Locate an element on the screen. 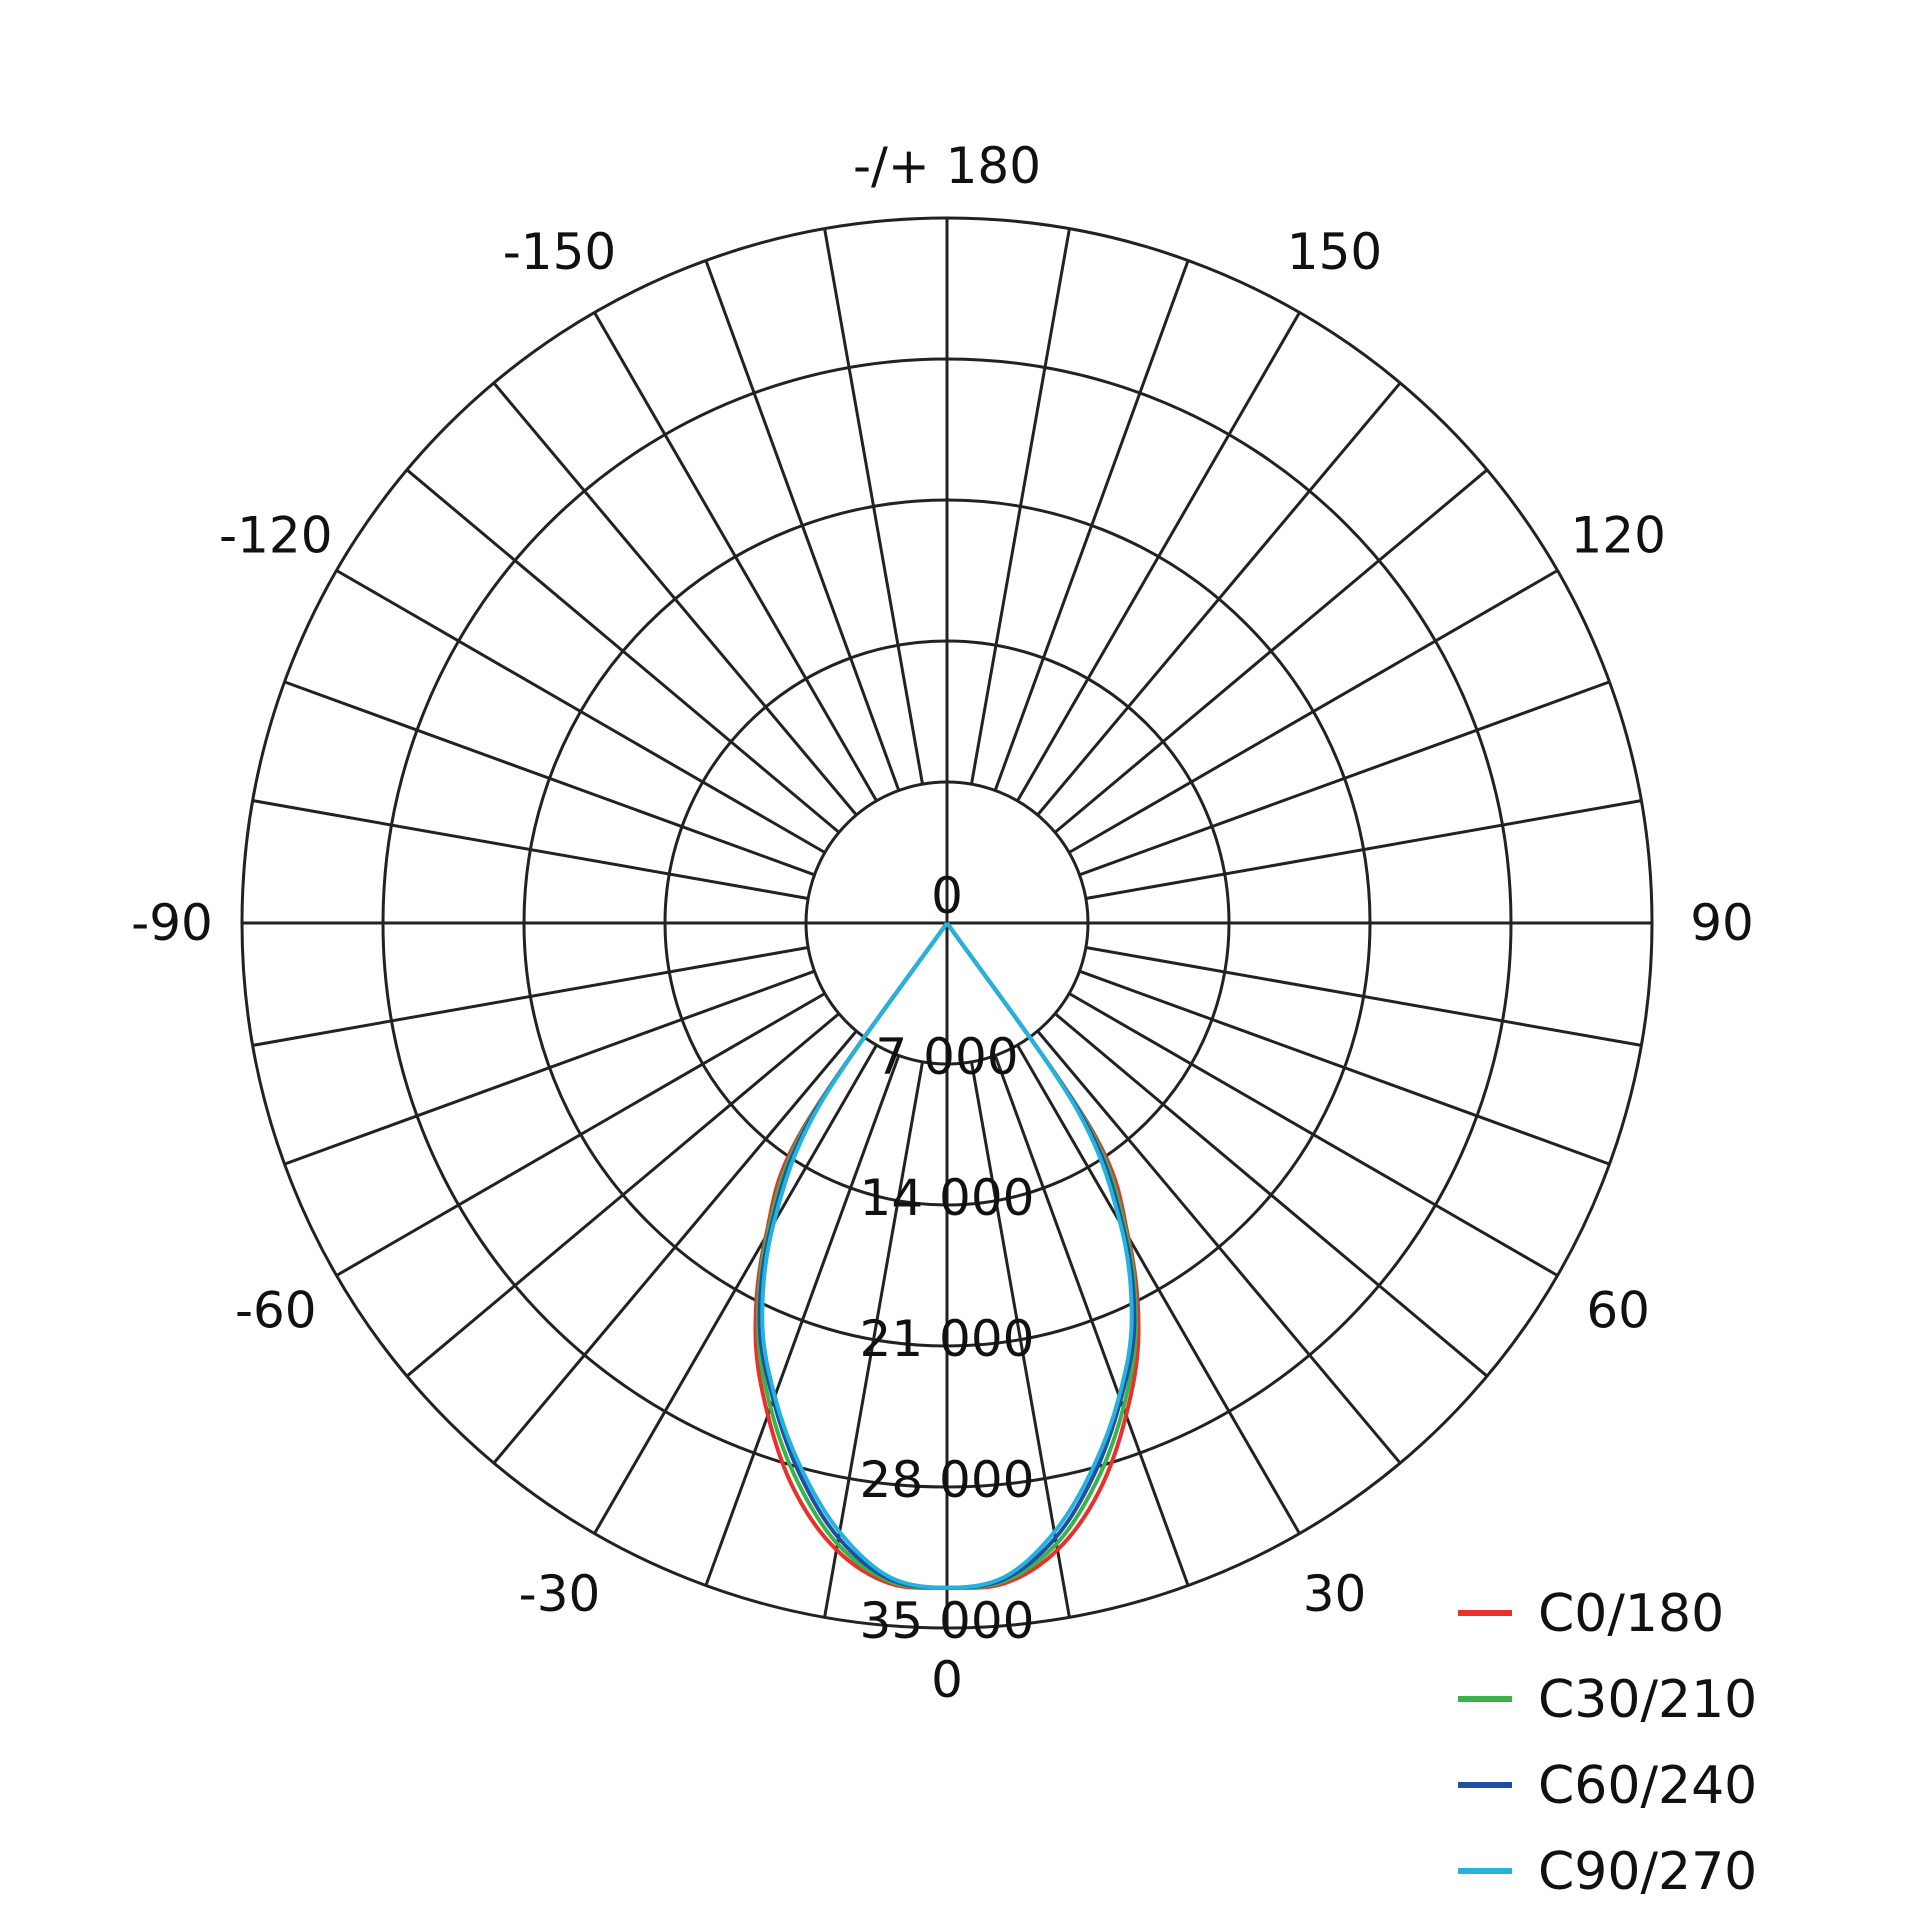  angle-tick-label: -120 is located at coordinates (275, 536).